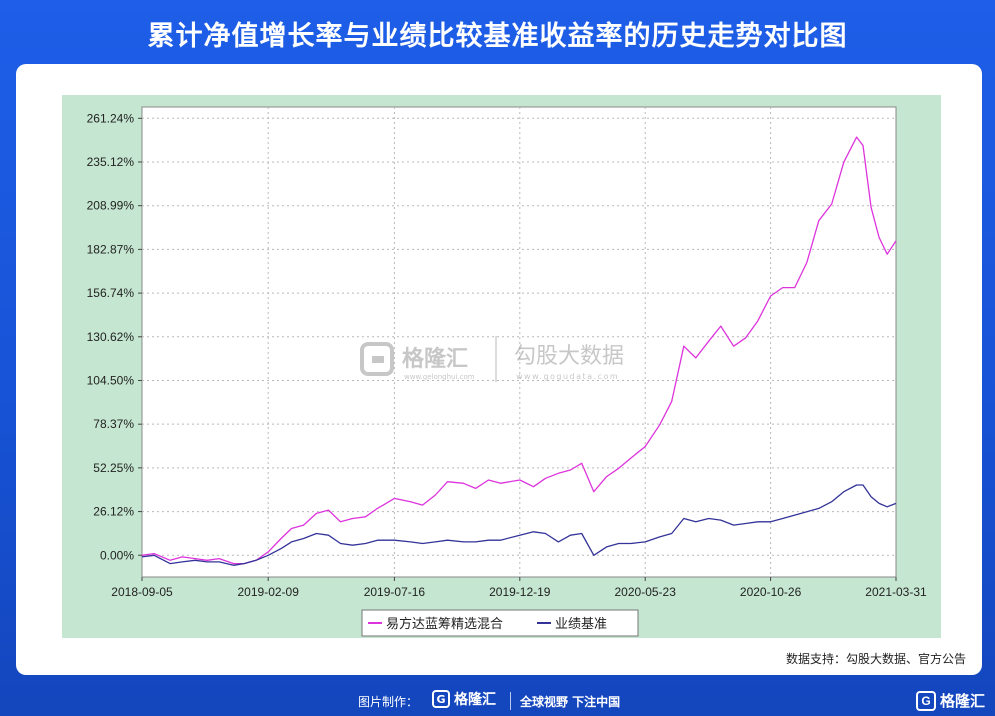 The image size is (995, 716). I want to click on x-tick-label: 2019-12-19, so click(520, 592).